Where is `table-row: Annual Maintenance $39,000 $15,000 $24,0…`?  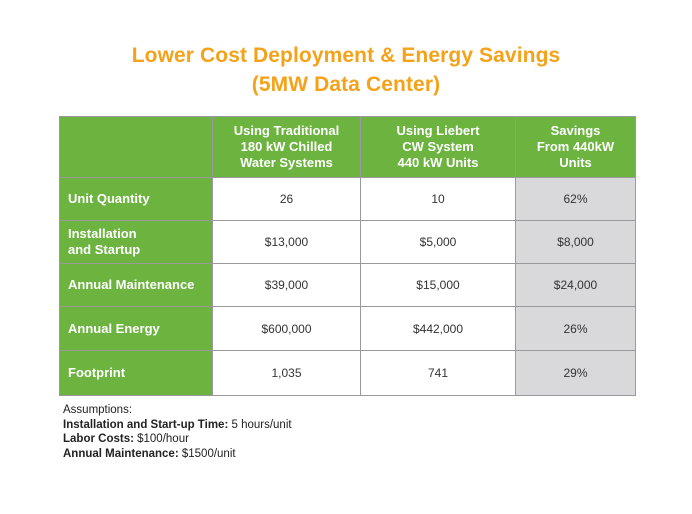
table-row: Annual Maintenance $39,000 $15,000 $24,0… is located at coordinates (347, 285).